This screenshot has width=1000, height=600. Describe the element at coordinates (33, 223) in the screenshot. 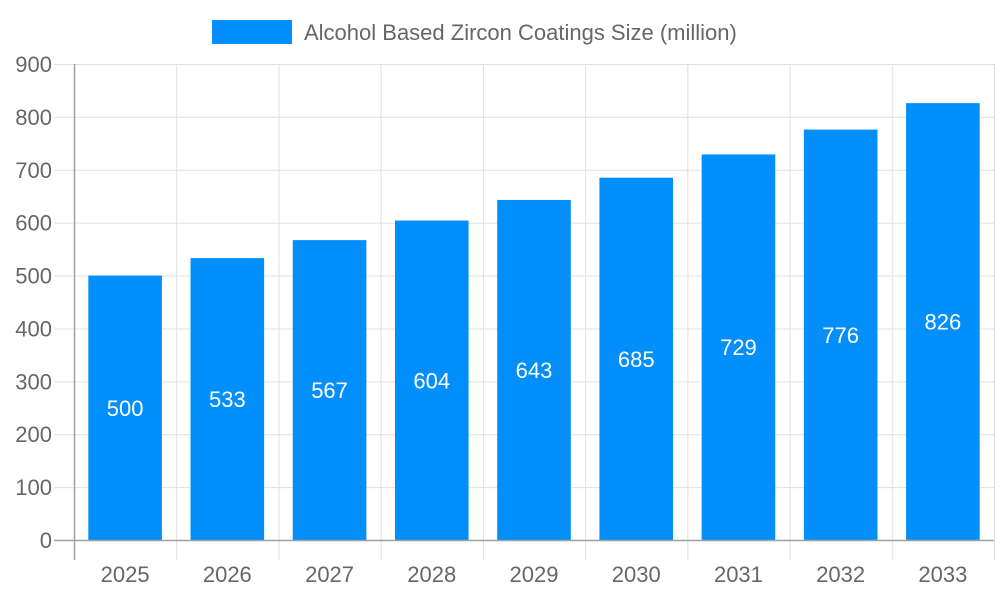

I see `y-tick-label: 600` at that location.